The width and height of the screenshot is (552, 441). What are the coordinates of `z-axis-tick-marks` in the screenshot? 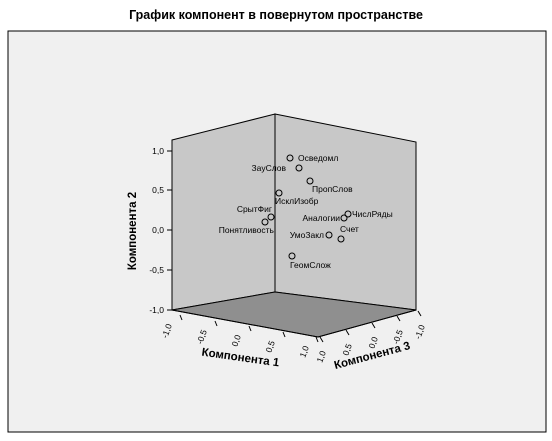 It's located at (370, 326).